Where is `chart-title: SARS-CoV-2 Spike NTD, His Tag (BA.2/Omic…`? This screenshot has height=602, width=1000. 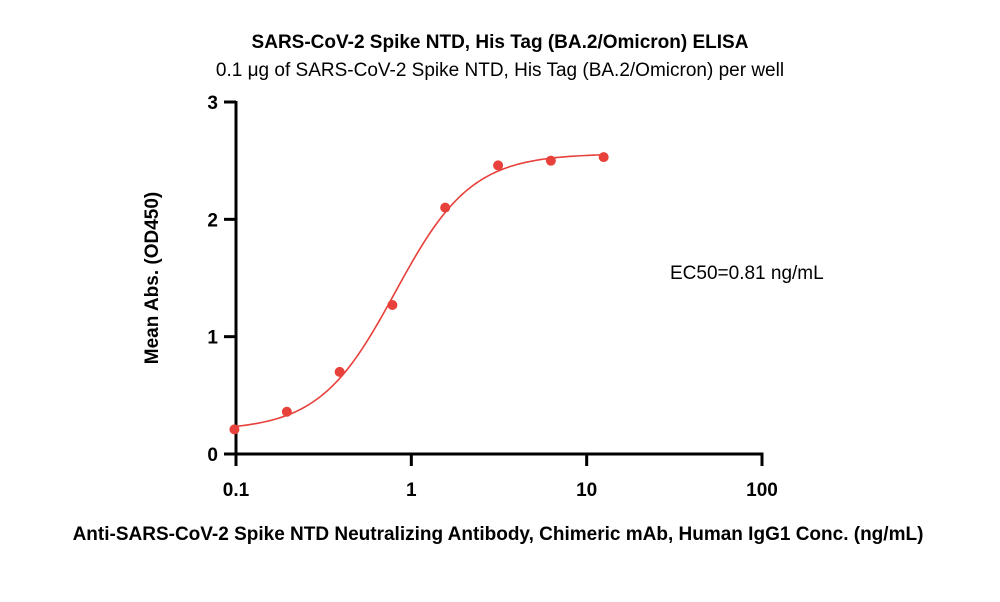
chart-title: SARS-CoV-2 Spike NTD, His Tag (BA.2/Omic… is located at coordinates (500, 42).